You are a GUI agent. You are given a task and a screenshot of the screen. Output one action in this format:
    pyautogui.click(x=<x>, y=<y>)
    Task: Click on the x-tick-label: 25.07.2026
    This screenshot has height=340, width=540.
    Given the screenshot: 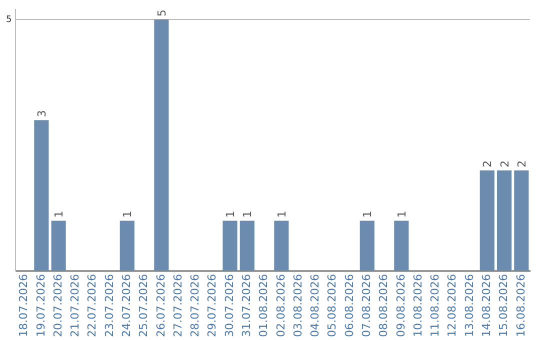 What is the action you would take?
    pyautogui.click(x=143, y=306)
    